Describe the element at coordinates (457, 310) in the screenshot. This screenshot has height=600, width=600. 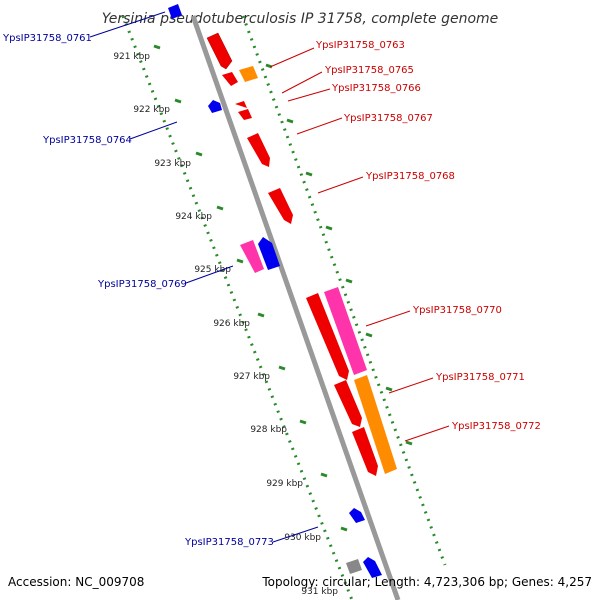
I see `gene-label: YpsIP31758_0770` at that location.